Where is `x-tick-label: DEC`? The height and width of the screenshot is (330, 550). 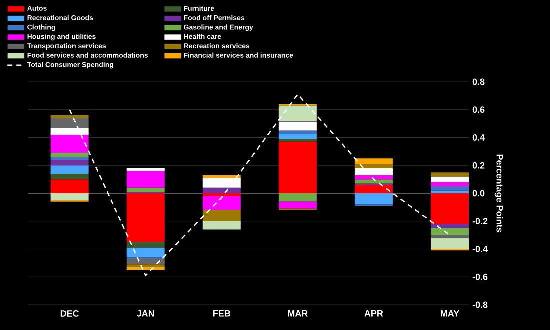 x-tick-label: DEC is located at coordinates (70, 313).